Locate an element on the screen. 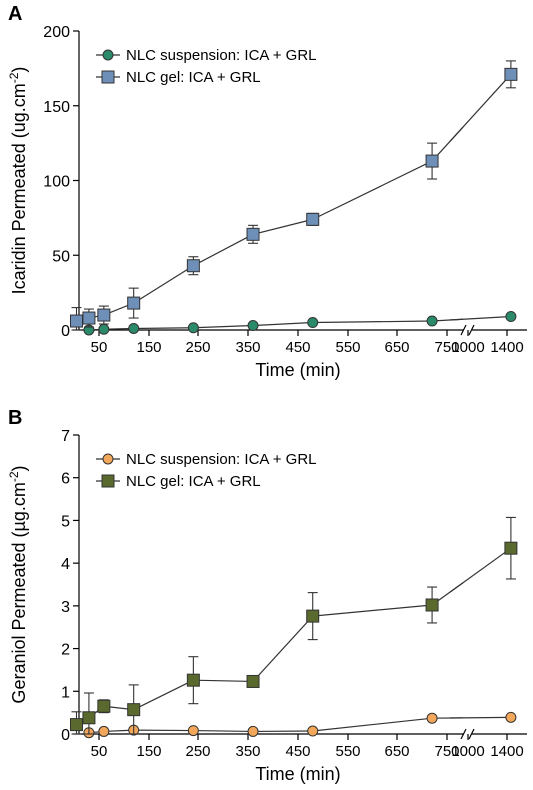 The height and width of the screenshot is (790, 533). y-axis-title-superscript: -2 is located at coordinates (14, 476).